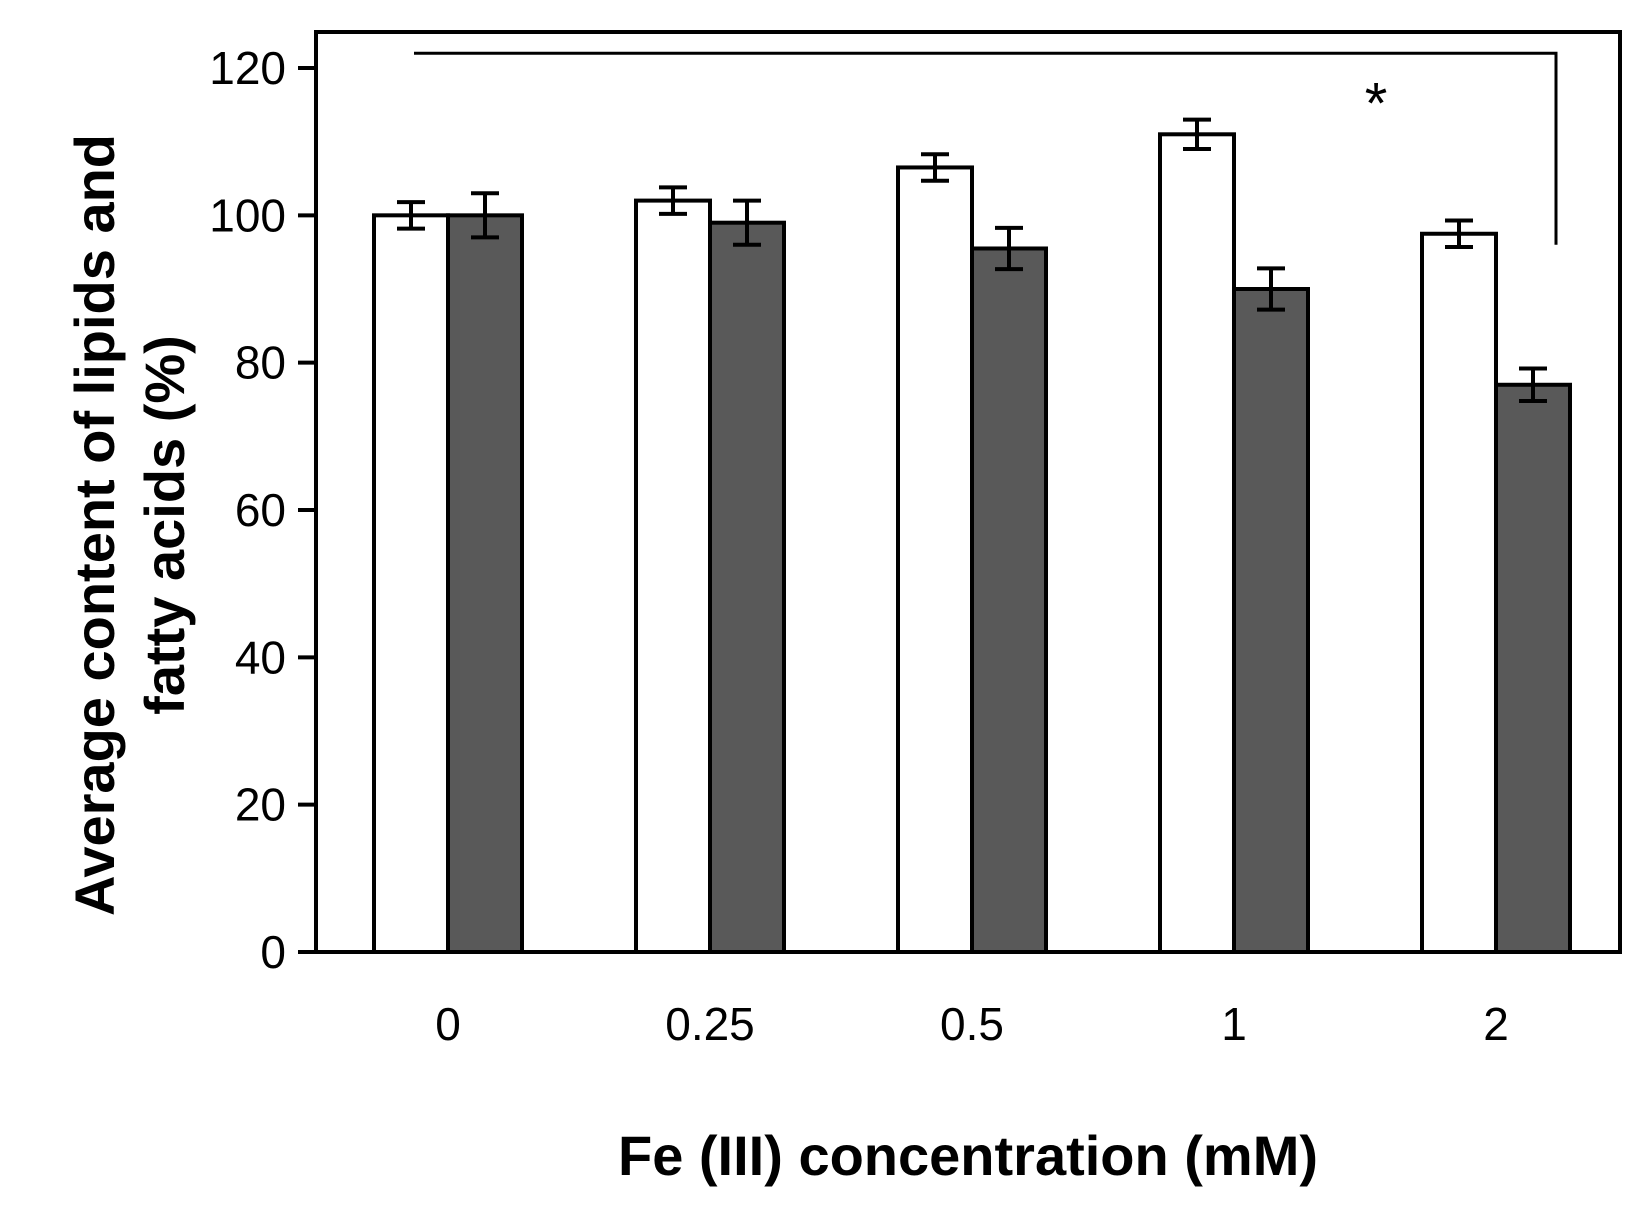 The width and height of the screenshot is (1652, 1218). I want to click on significance-bracket-line, so click(986, 148).